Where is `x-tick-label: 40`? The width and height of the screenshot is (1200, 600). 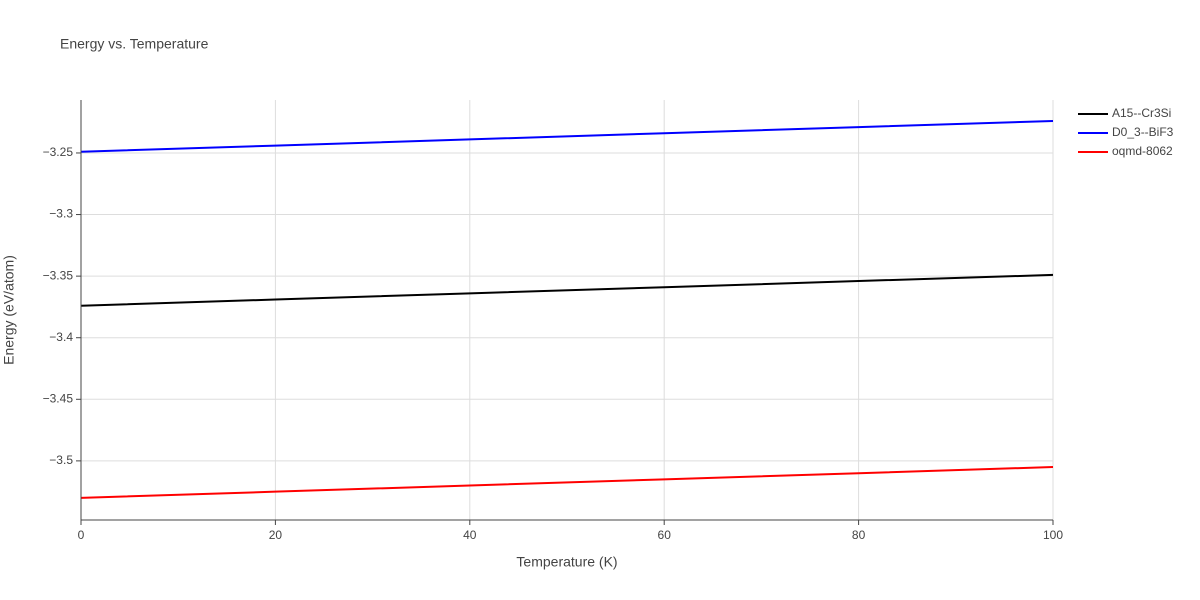 x-tick-label: 40 is located at coordinates (470, 535).